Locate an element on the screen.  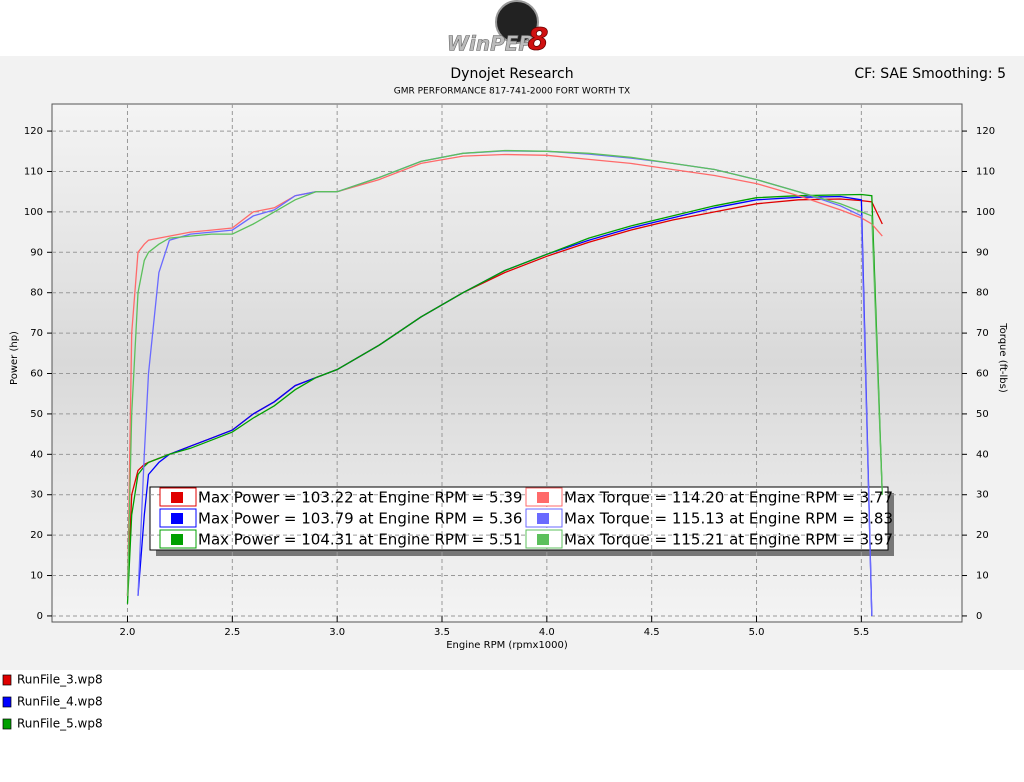
y2-tick-label: 70 is located at coordinates (982, 333).